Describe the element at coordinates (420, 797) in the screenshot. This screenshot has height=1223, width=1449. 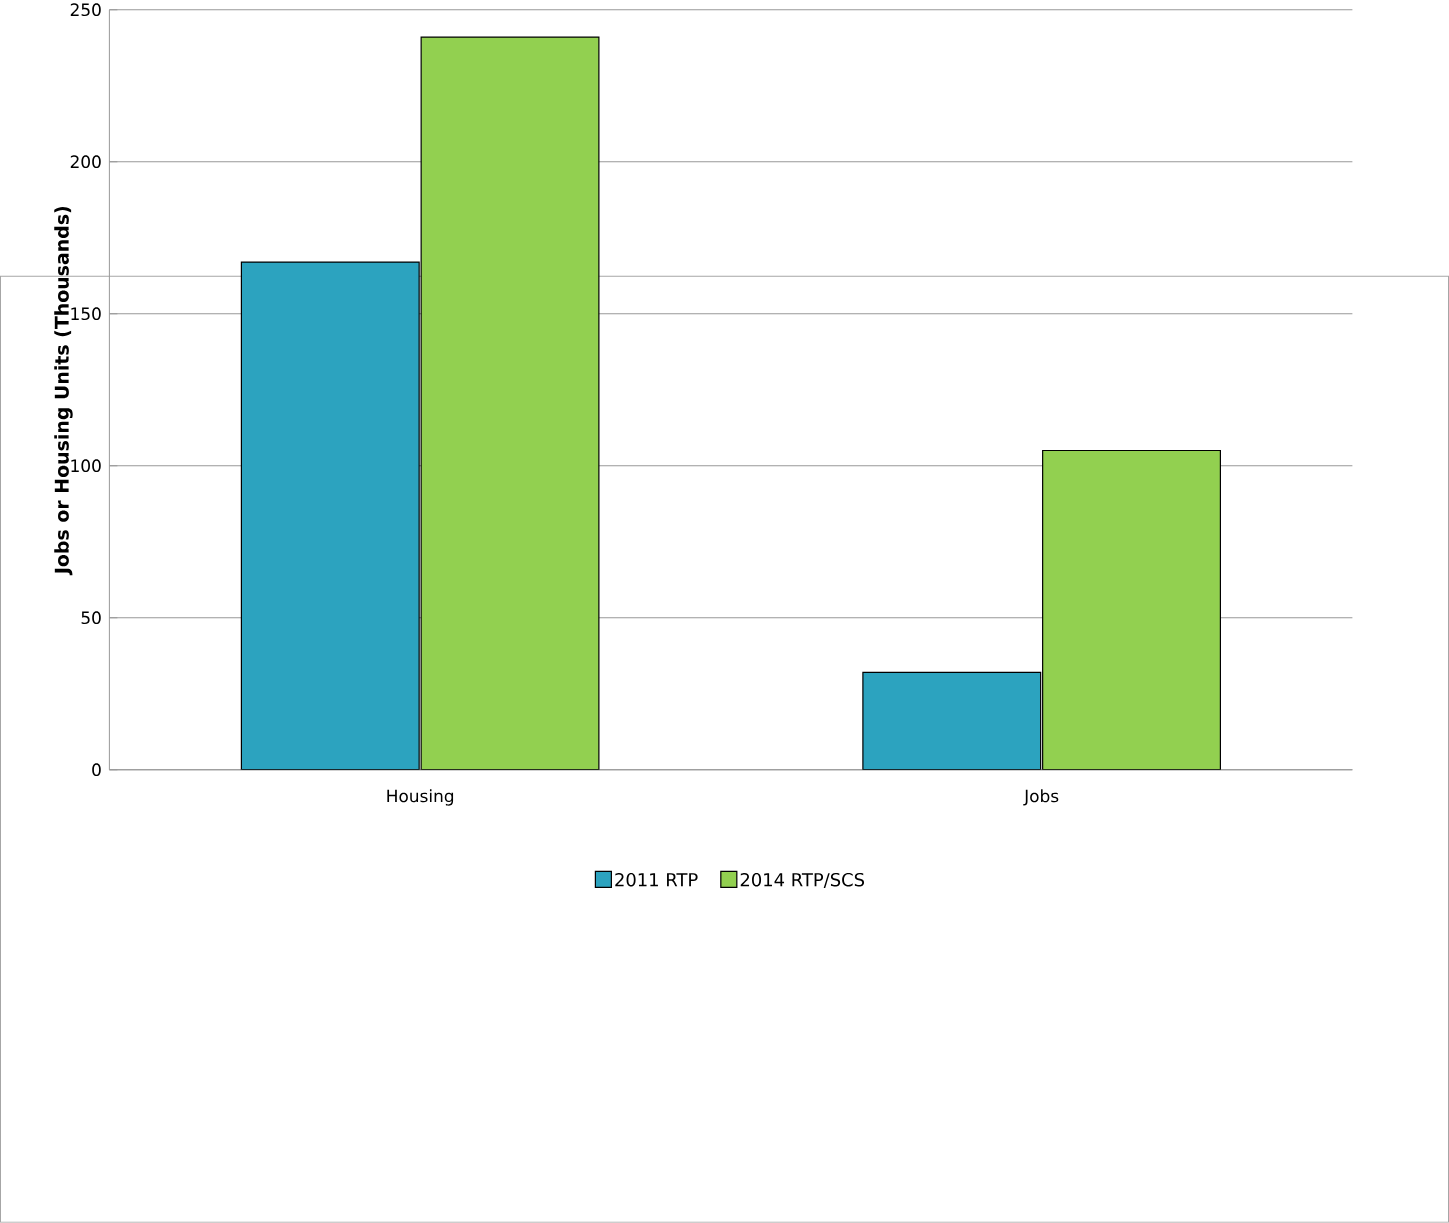
I see `x-tick-label: Housing` at that location.